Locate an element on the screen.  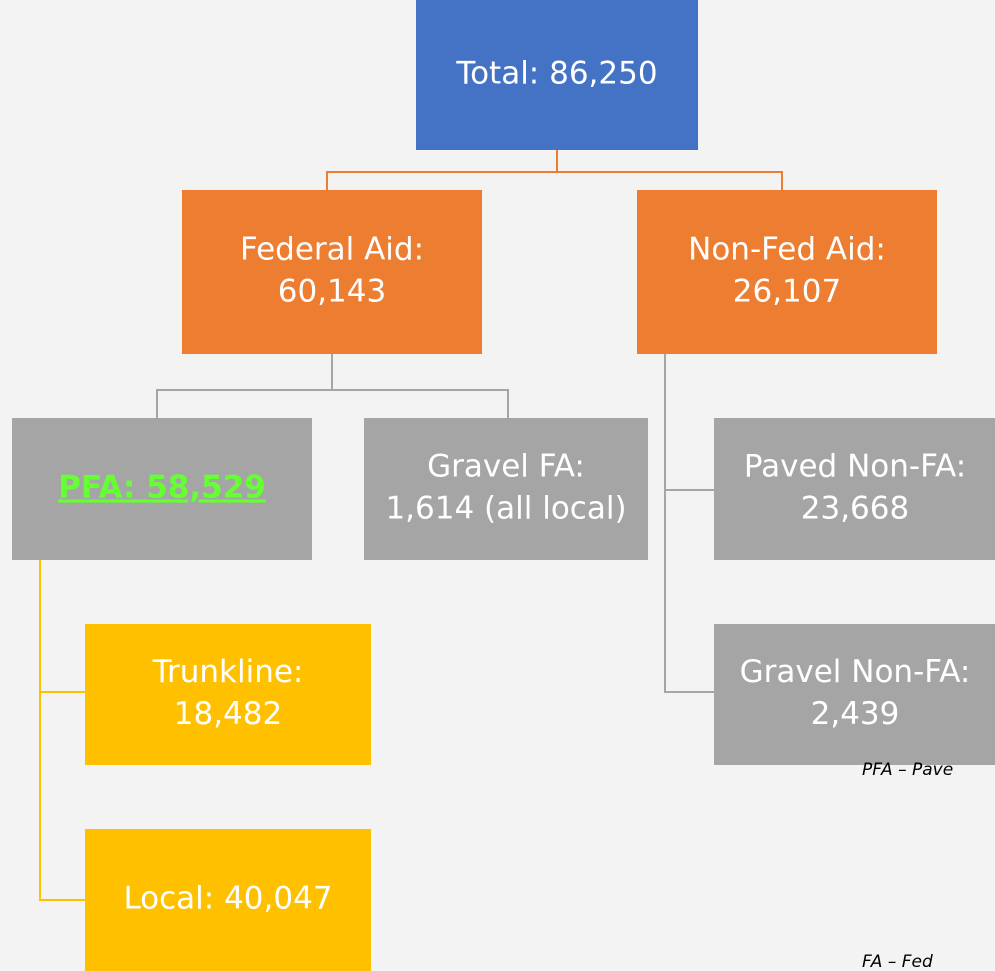
node-label: Total: 86,250 is located at coordinates (556, 74).